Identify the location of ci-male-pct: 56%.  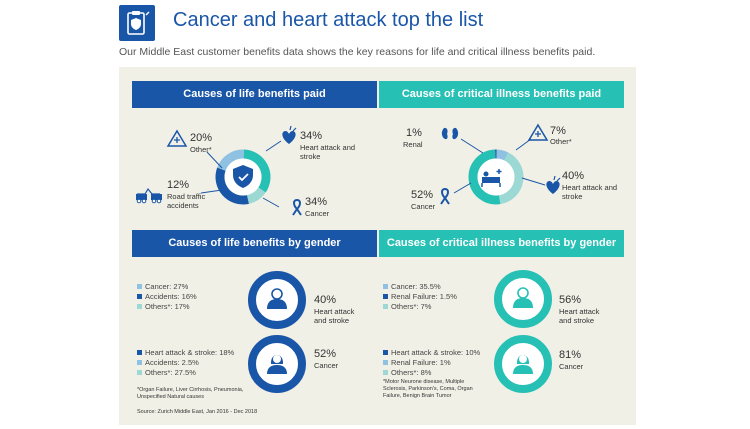
(570, 300).